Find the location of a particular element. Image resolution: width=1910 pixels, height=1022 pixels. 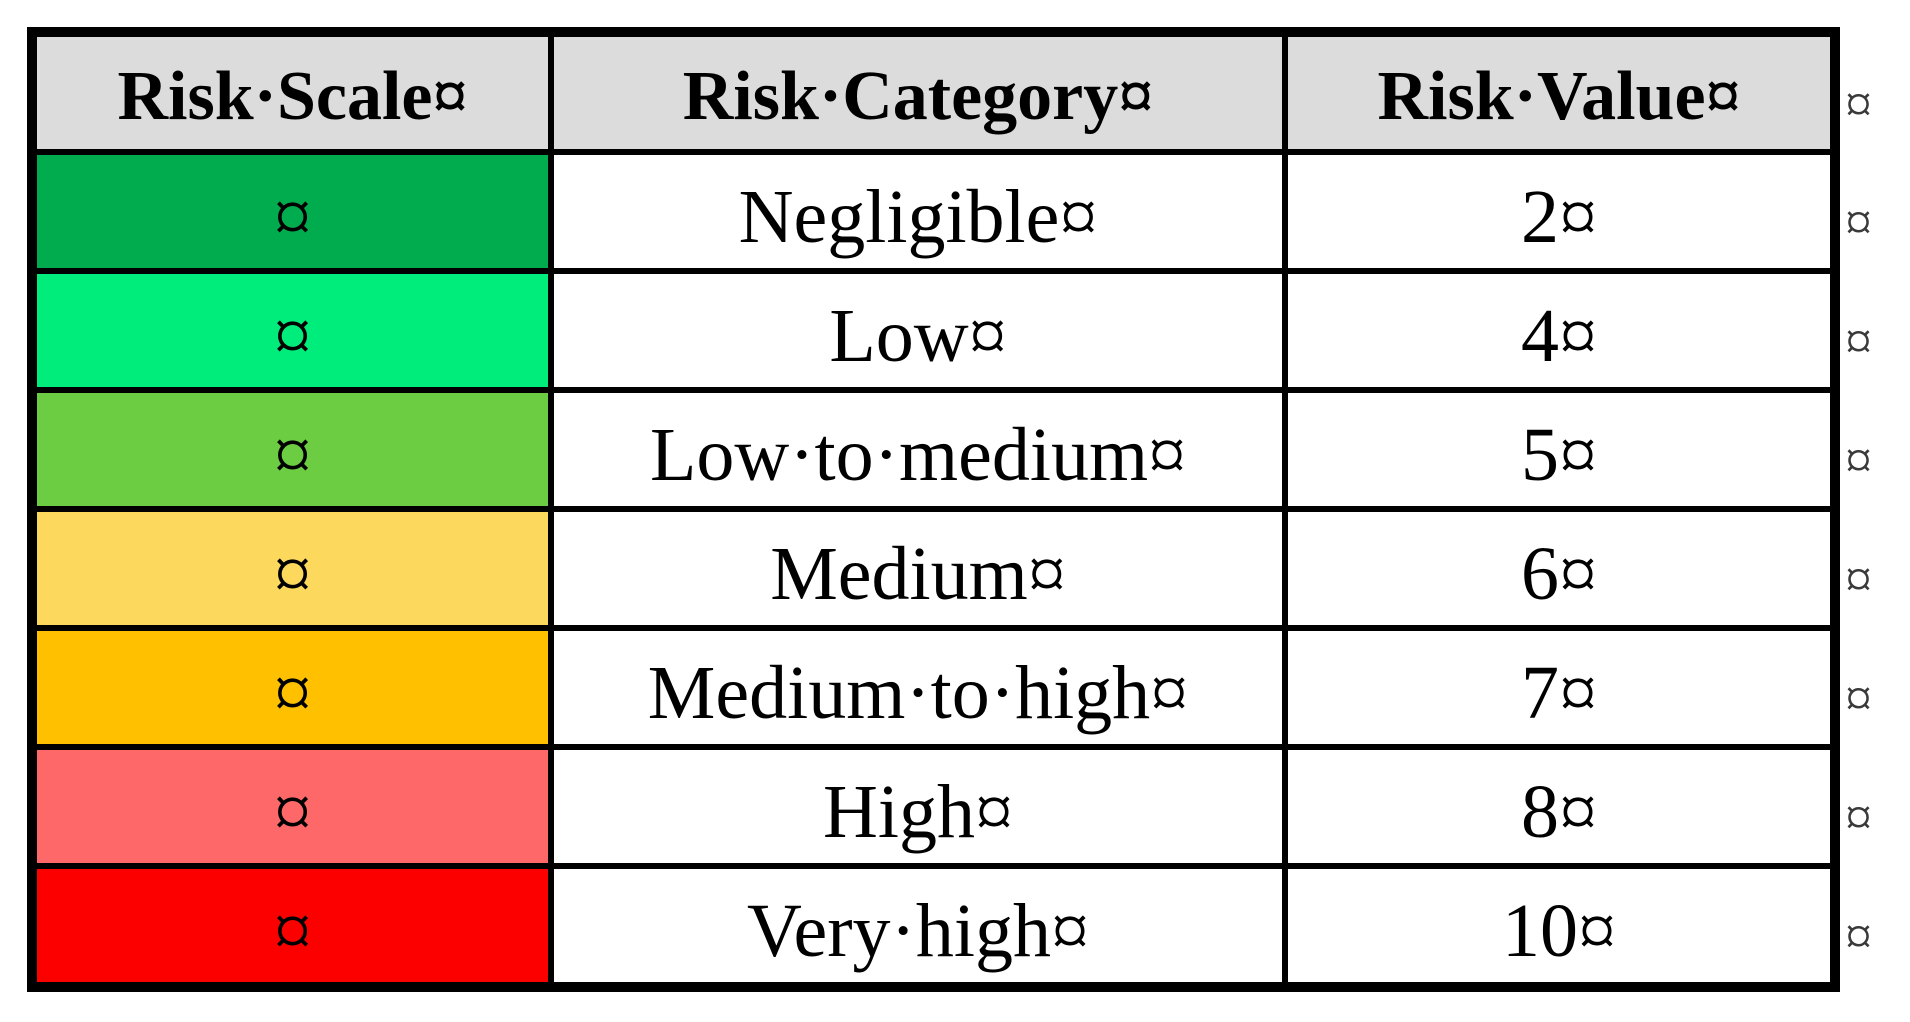

value-cell: 6¤ is located at coordinates (1559, 568).